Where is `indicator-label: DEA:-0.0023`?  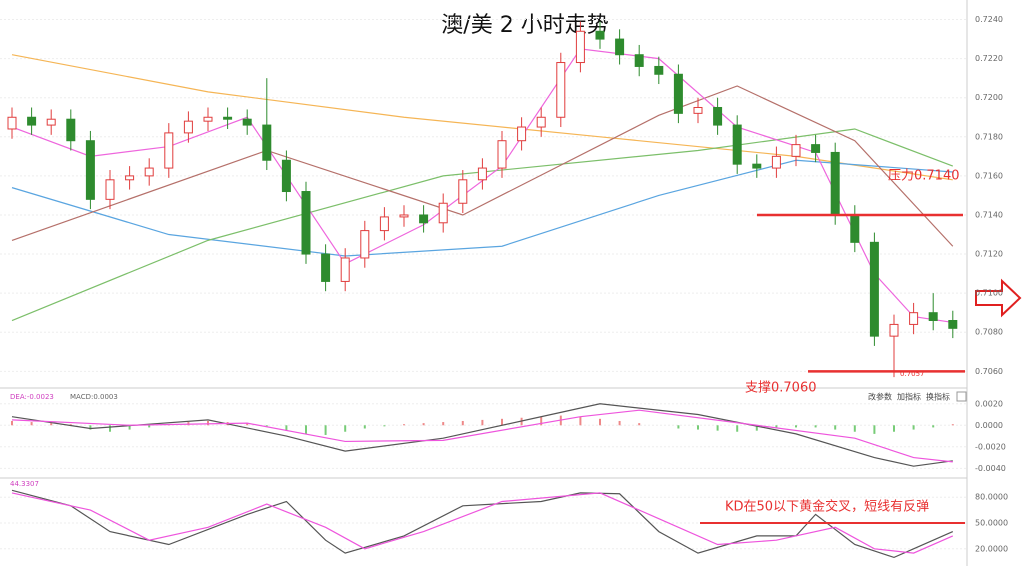 indicator-label: DEA:-0.0023 is located at coordinates (32, 397).